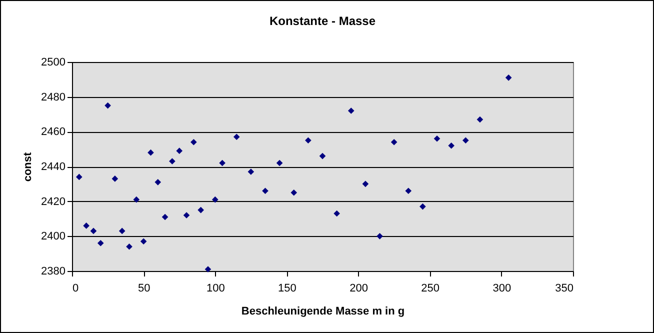 Image resolution: width=654 pixels, height=333 pixels. I want to click on y-tick-label: 2440, so click(53, 167).